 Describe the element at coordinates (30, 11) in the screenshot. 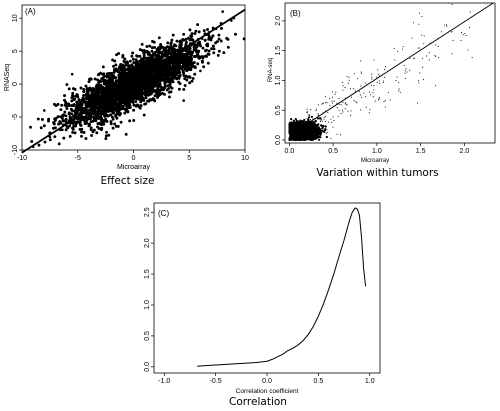

I see `chart-a-panel-label: (A)` at that location.